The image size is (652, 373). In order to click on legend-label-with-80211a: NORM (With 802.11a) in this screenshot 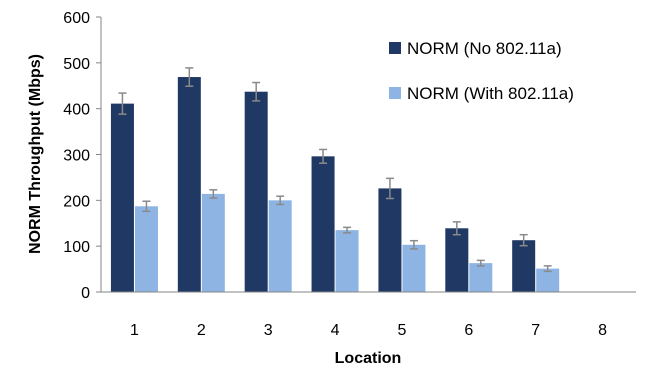, I will do `click(490, 93)`.